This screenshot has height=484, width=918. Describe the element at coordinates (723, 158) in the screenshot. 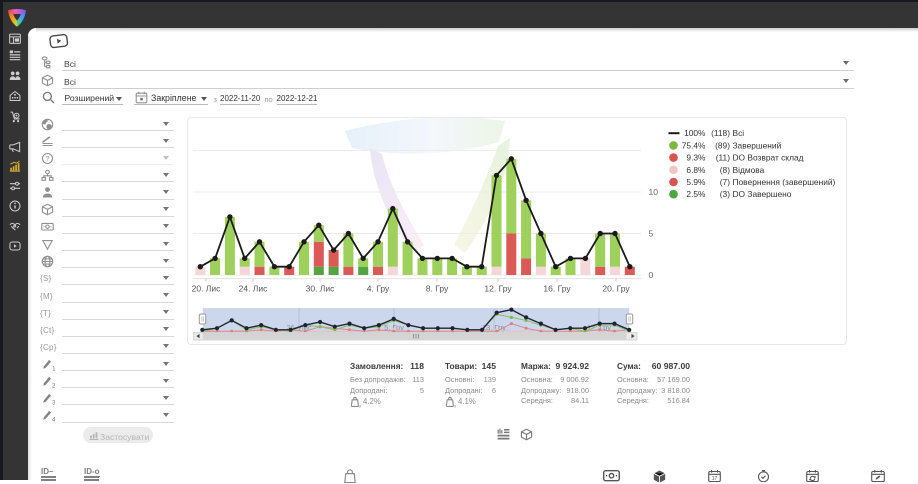

I see `svg-text: (11)` at that location.